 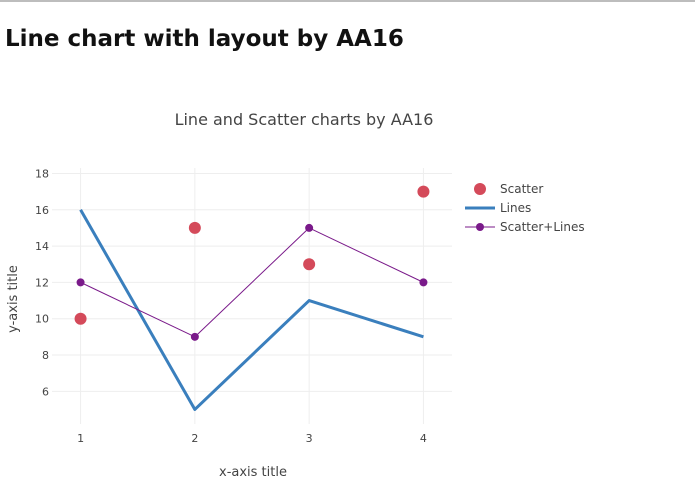 What do you see at coordinates (347, 1) in the screenshot?
I see `top-divider` at bounding box center [347, 1].